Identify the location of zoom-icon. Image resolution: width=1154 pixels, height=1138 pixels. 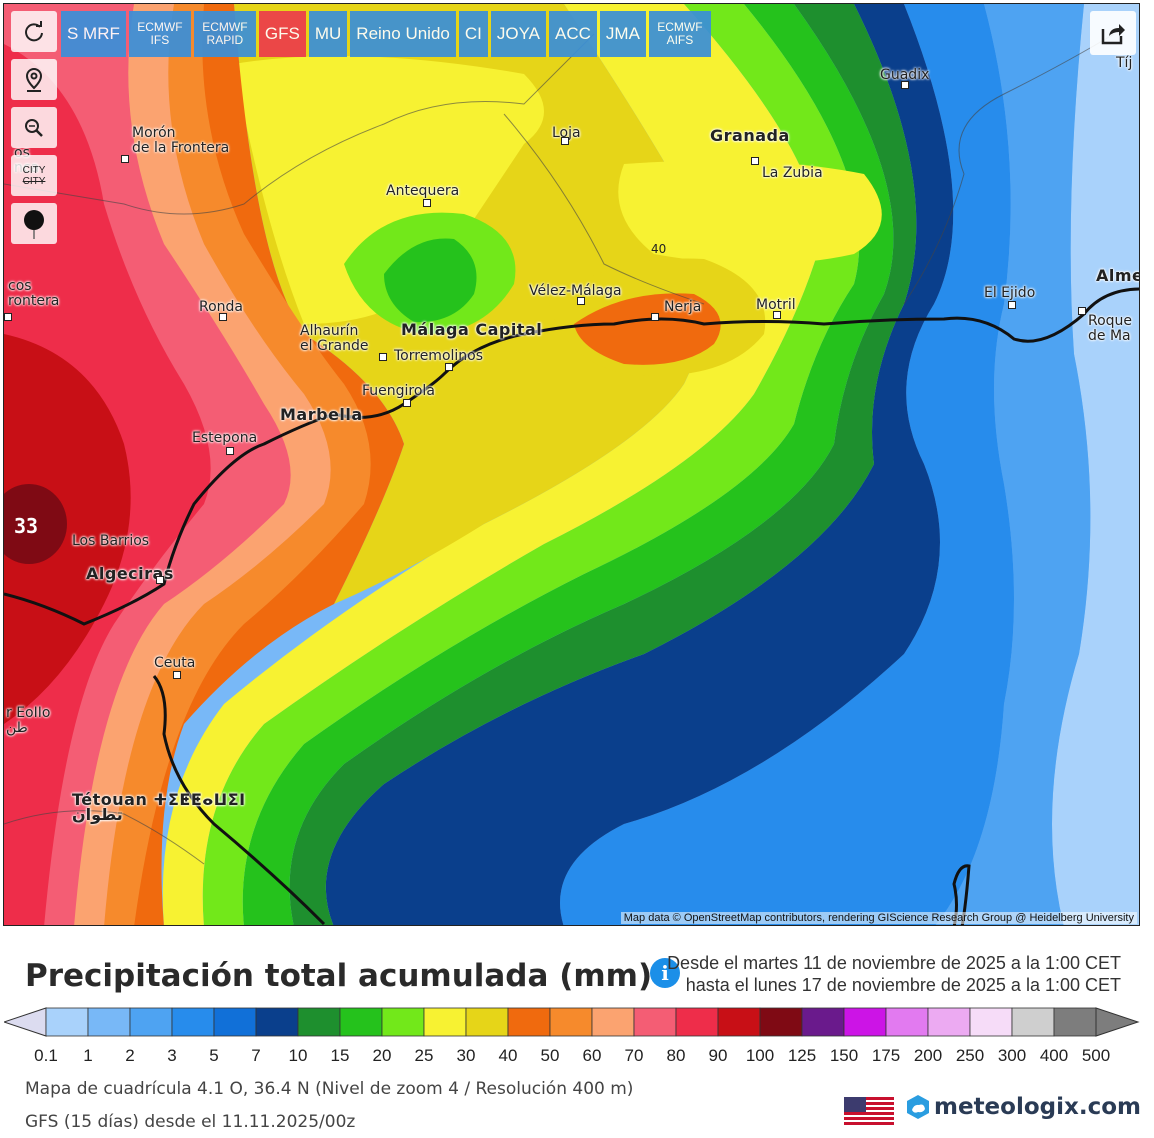
(34, 127).